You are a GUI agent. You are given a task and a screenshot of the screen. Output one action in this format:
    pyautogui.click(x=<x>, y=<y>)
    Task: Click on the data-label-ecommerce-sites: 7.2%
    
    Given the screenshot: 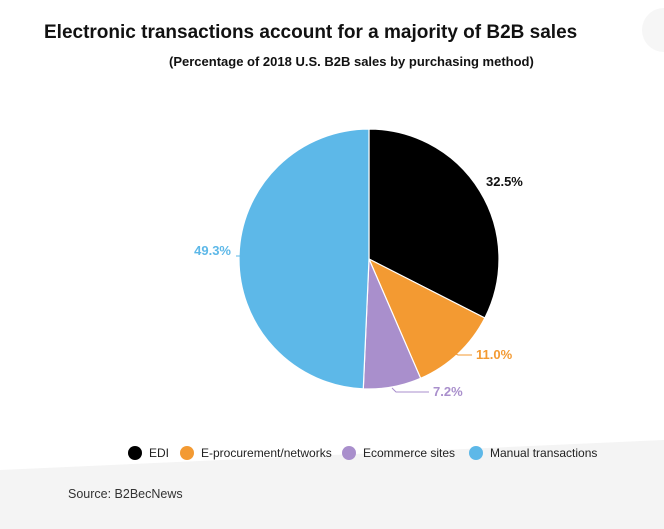 What is the action you would take?
    pyautogui.click(x=448, y=391)
    